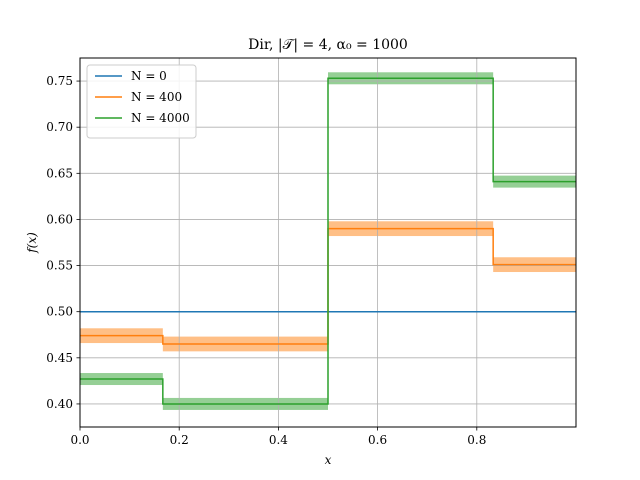 The width and height of the screenshot is (640, 480). I want to click on y-axis: 0.40 0.45 0.50 0.55 0.60 0.65 0.70 0.75, so click(63, 242).